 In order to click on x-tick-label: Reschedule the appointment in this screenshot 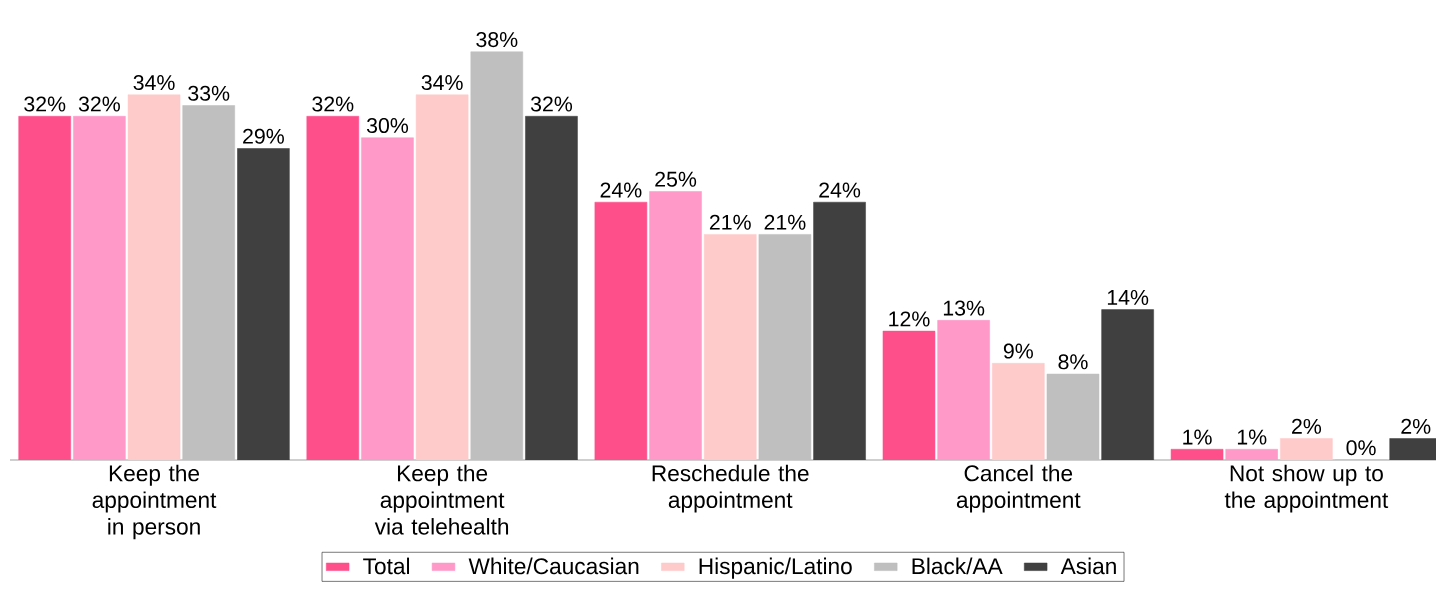, I will do `click(730, 488)`.